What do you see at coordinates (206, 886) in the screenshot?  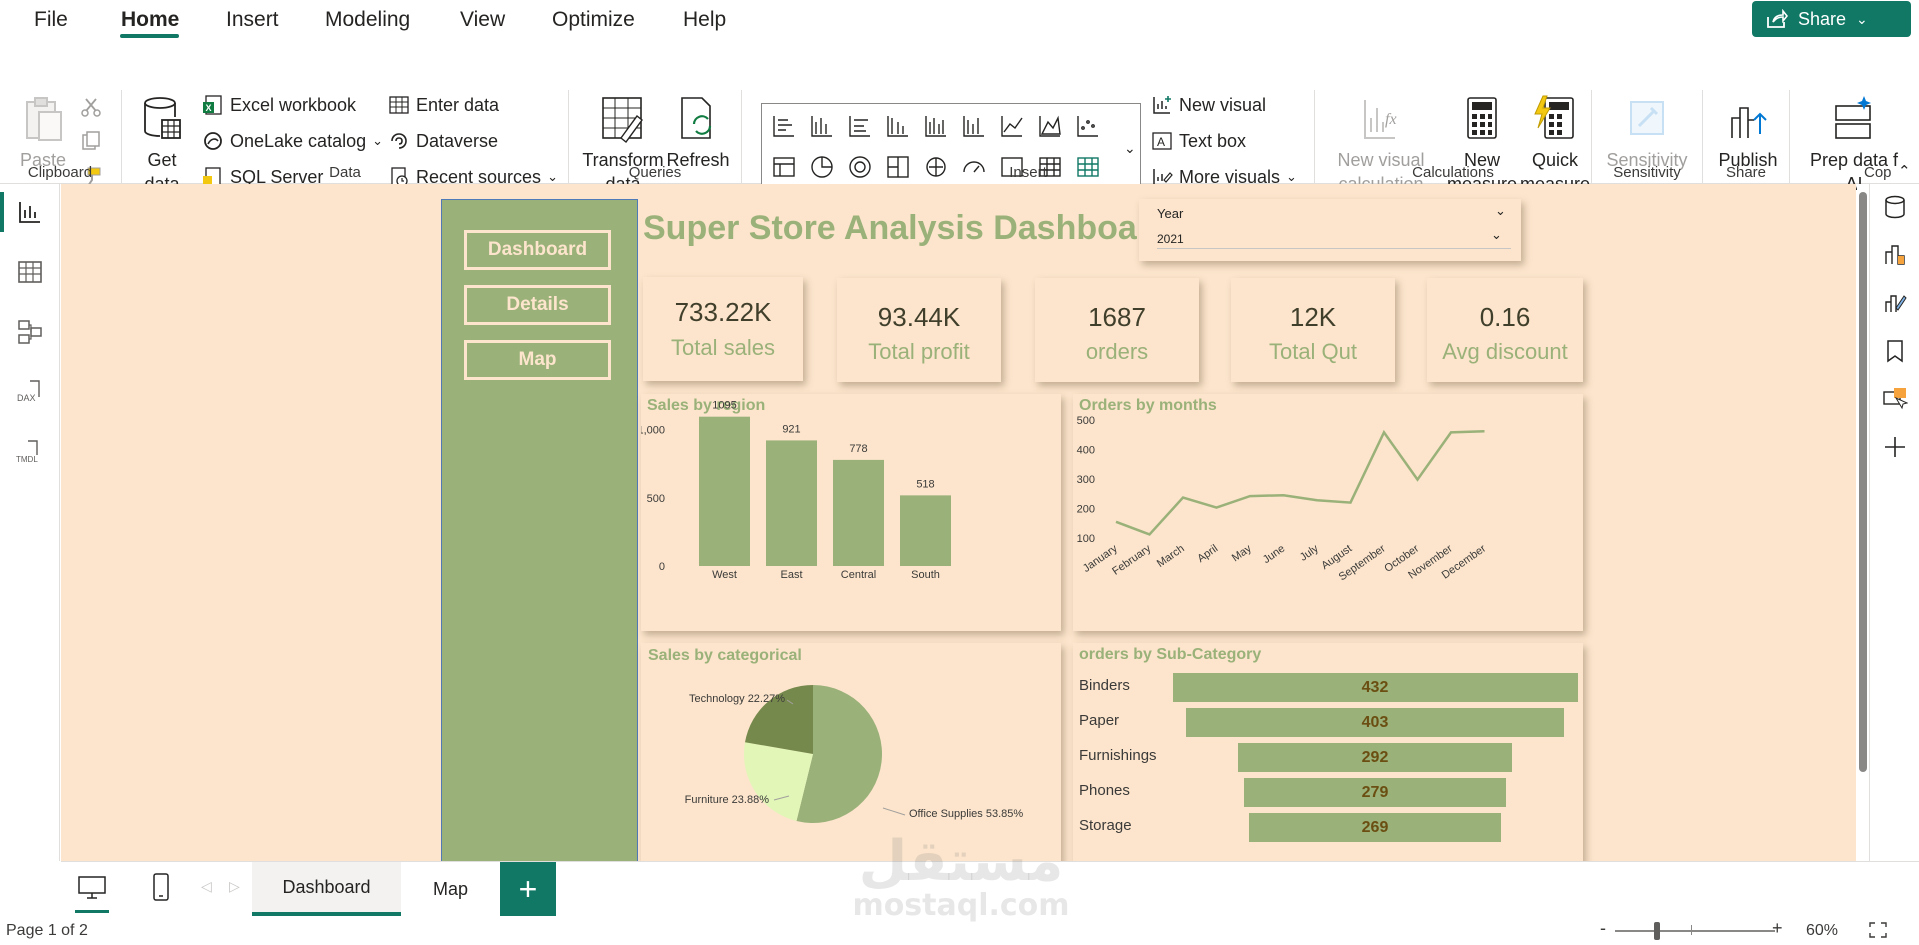 I see `prev-page-arrow-icon: ◁` at bounding box center [206, 886].